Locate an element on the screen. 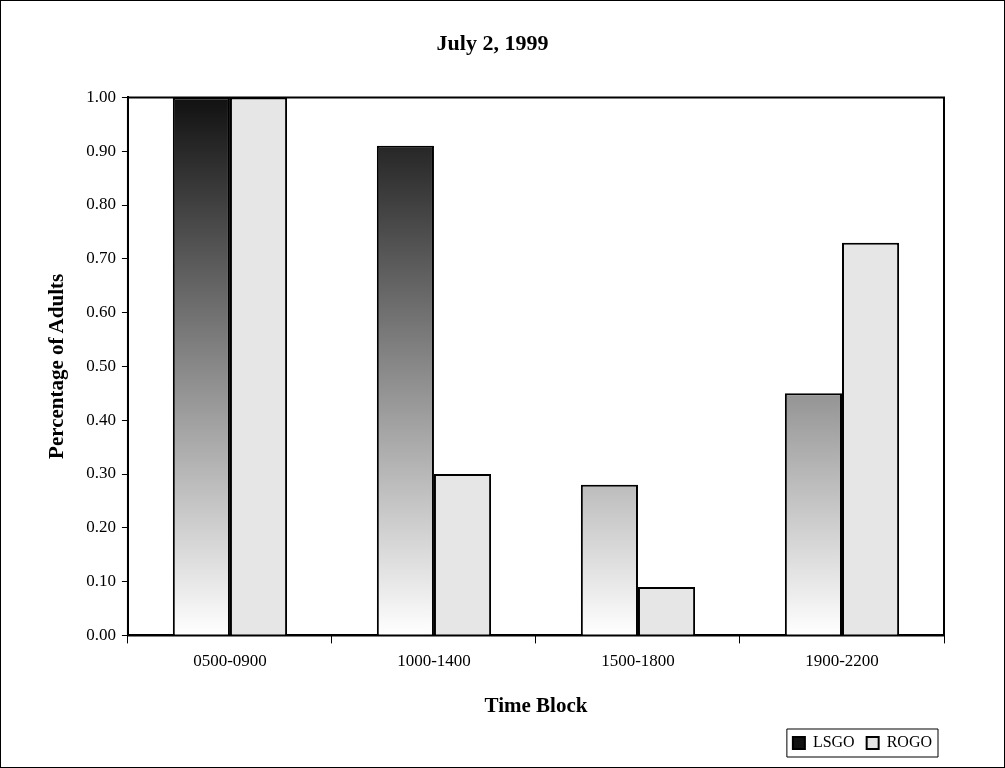  y-tick-label: 0.80 is located at coordinates (101, 204).